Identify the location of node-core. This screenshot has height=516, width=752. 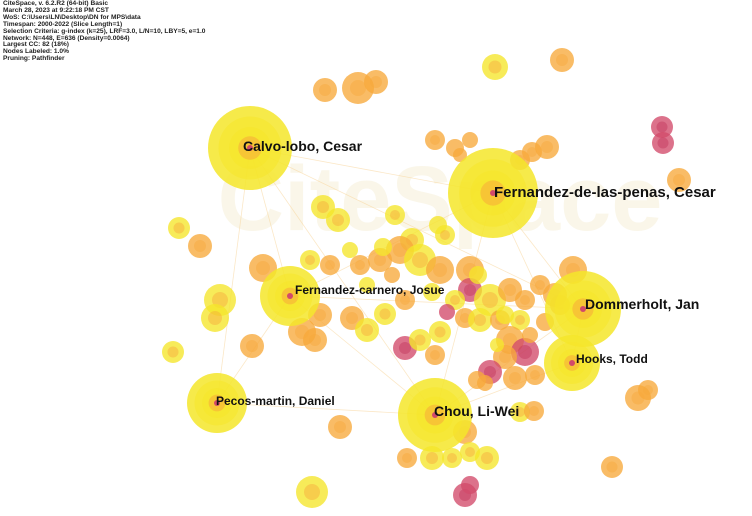
(572, 363).